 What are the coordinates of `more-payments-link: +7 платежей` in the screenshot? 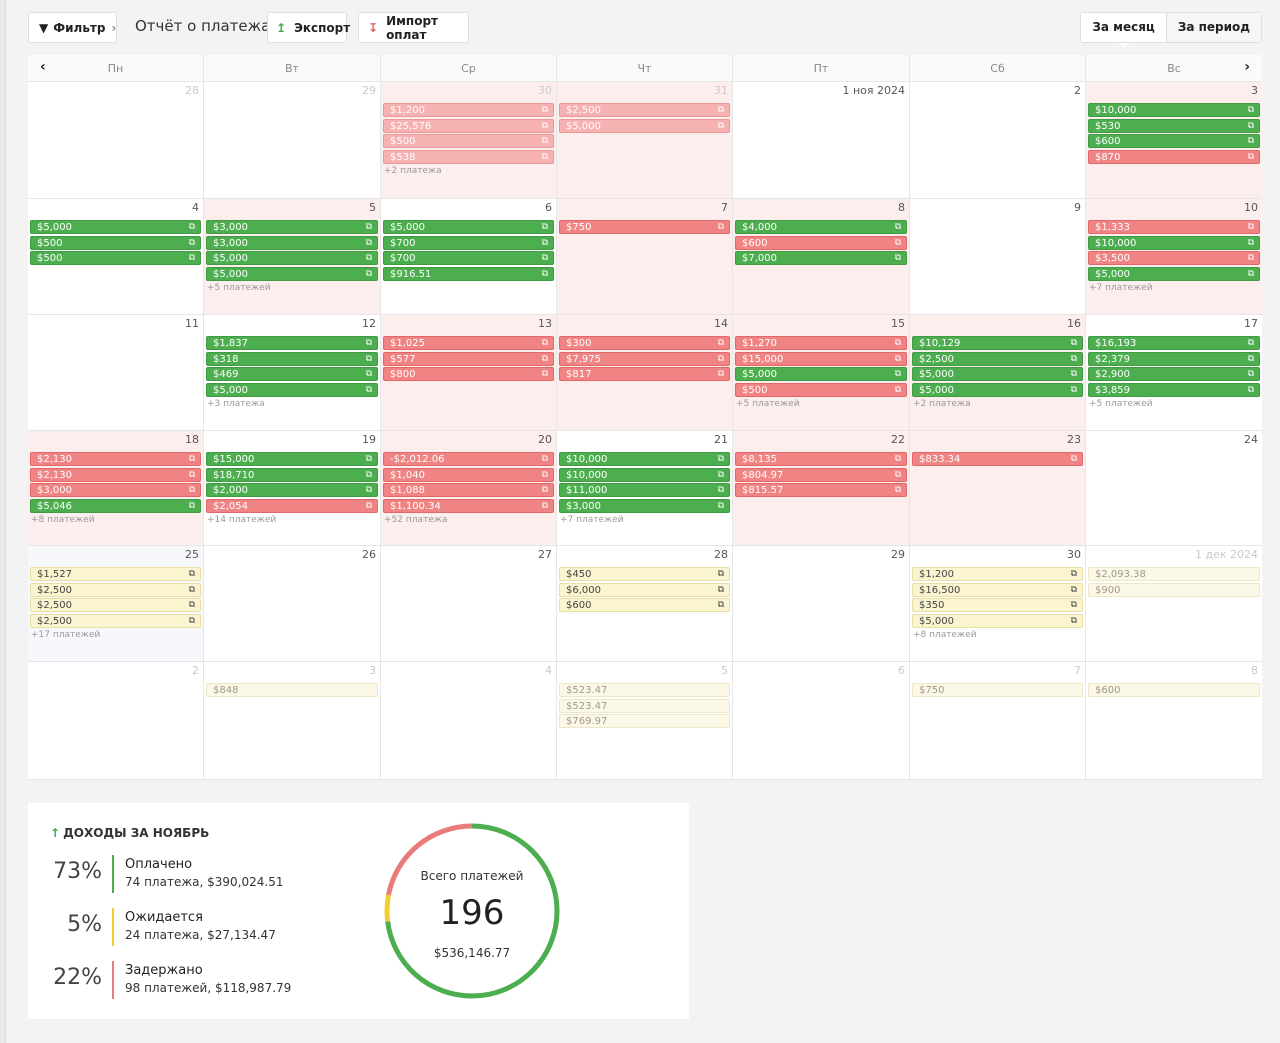 It's located at (592, 519).